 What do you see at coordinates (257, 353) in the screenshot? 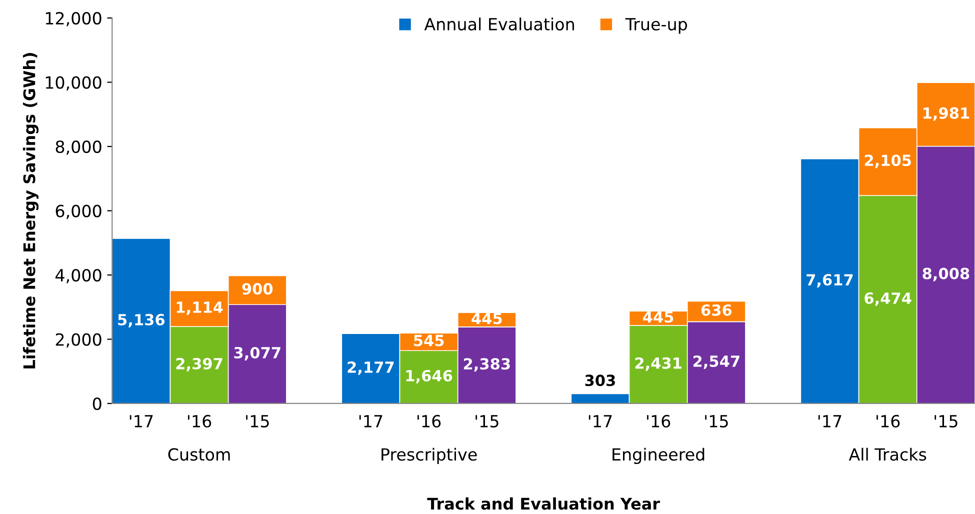
I see `data-label: 3,077` at bounding box center [257, 353].